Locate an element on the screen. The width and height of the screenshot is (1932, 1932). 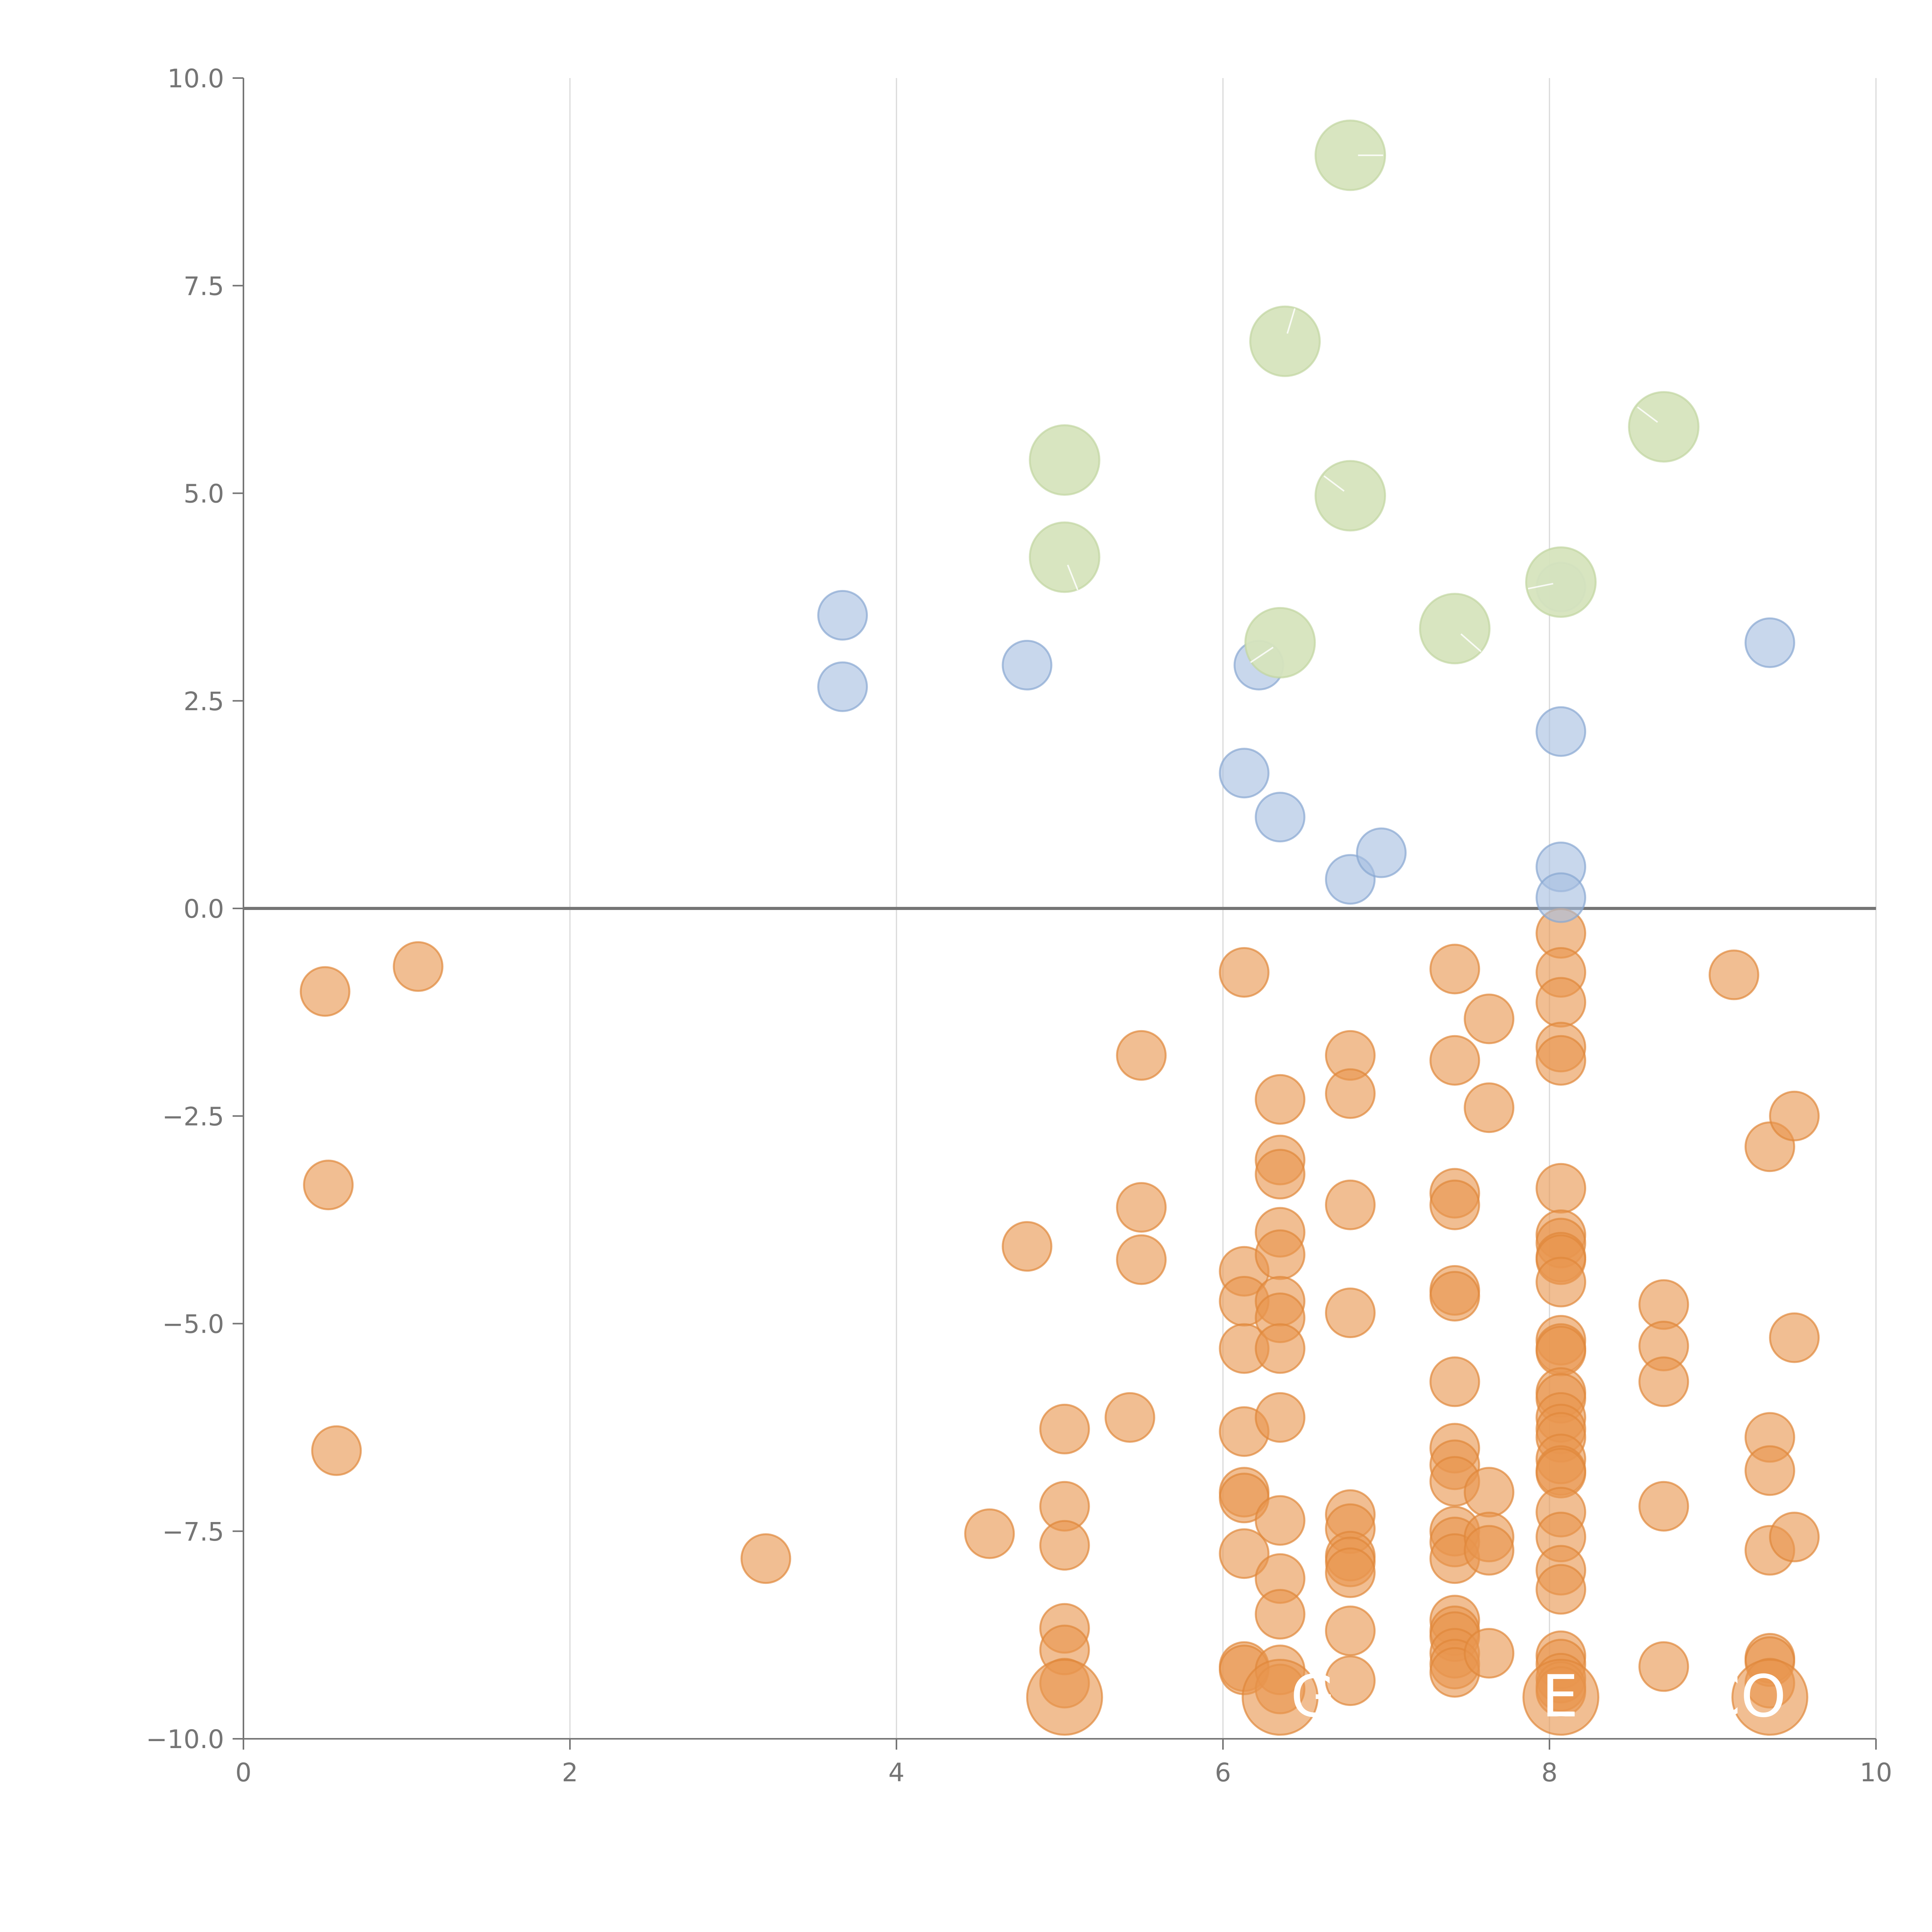
bubble-labels: G E CO is located at coordinates (1539, 1697).